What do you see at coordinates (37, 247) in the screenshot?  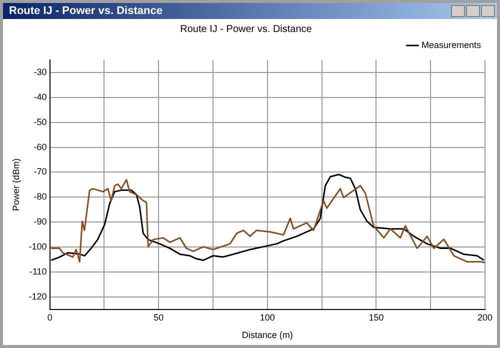 I see `y-tick-label: -100` at bounding box center [37, 247].